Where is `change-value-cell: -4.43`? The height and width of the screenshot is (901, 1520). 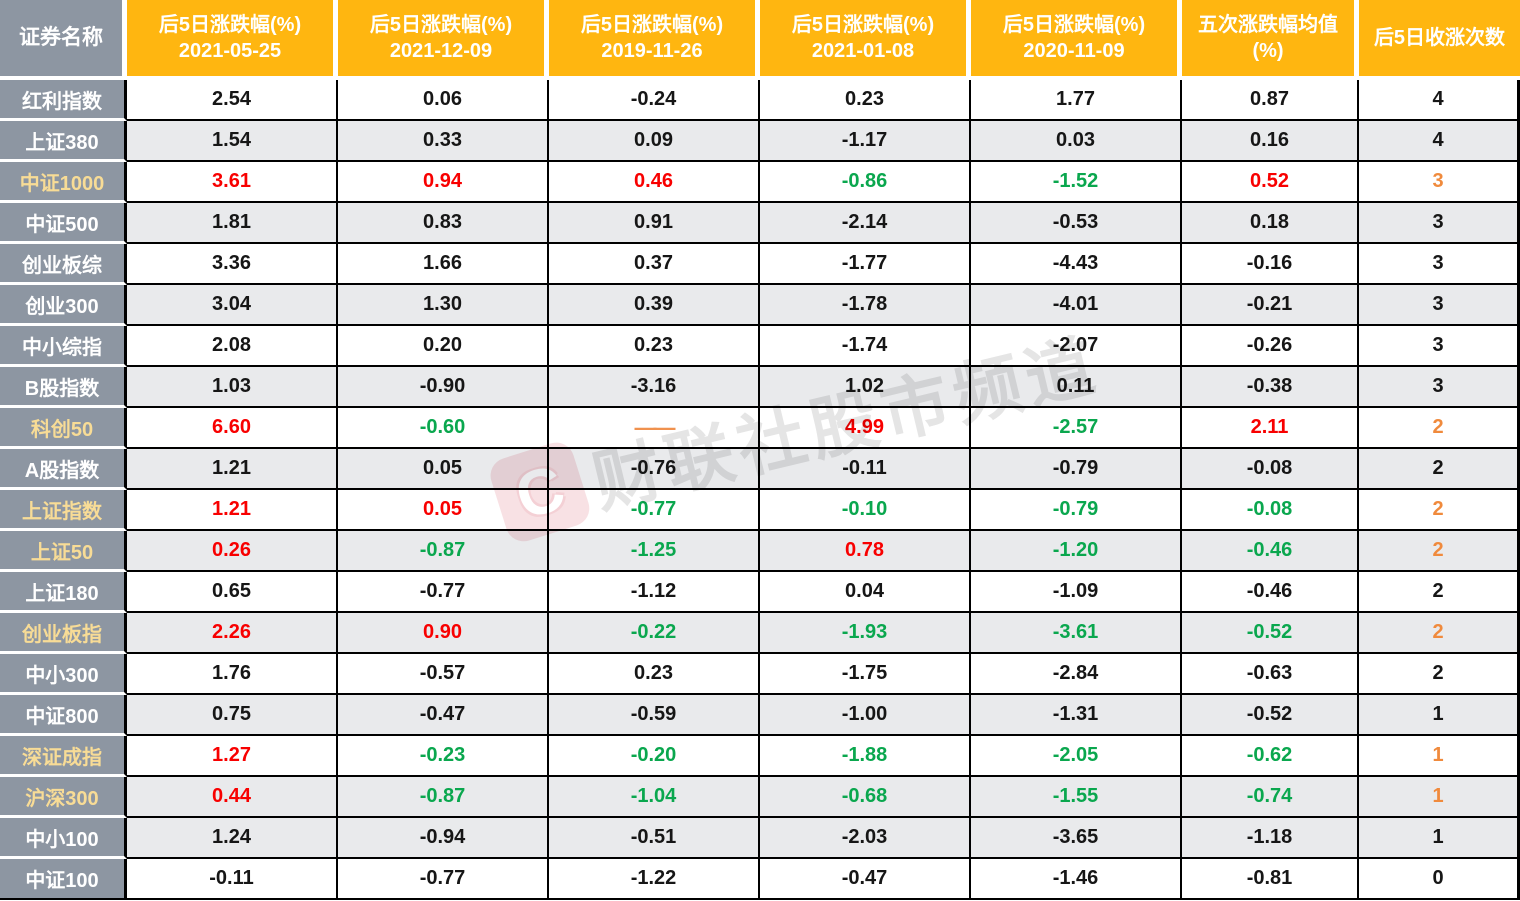
change-value-cell: -4.43 is located at coordinates (1076, 264).